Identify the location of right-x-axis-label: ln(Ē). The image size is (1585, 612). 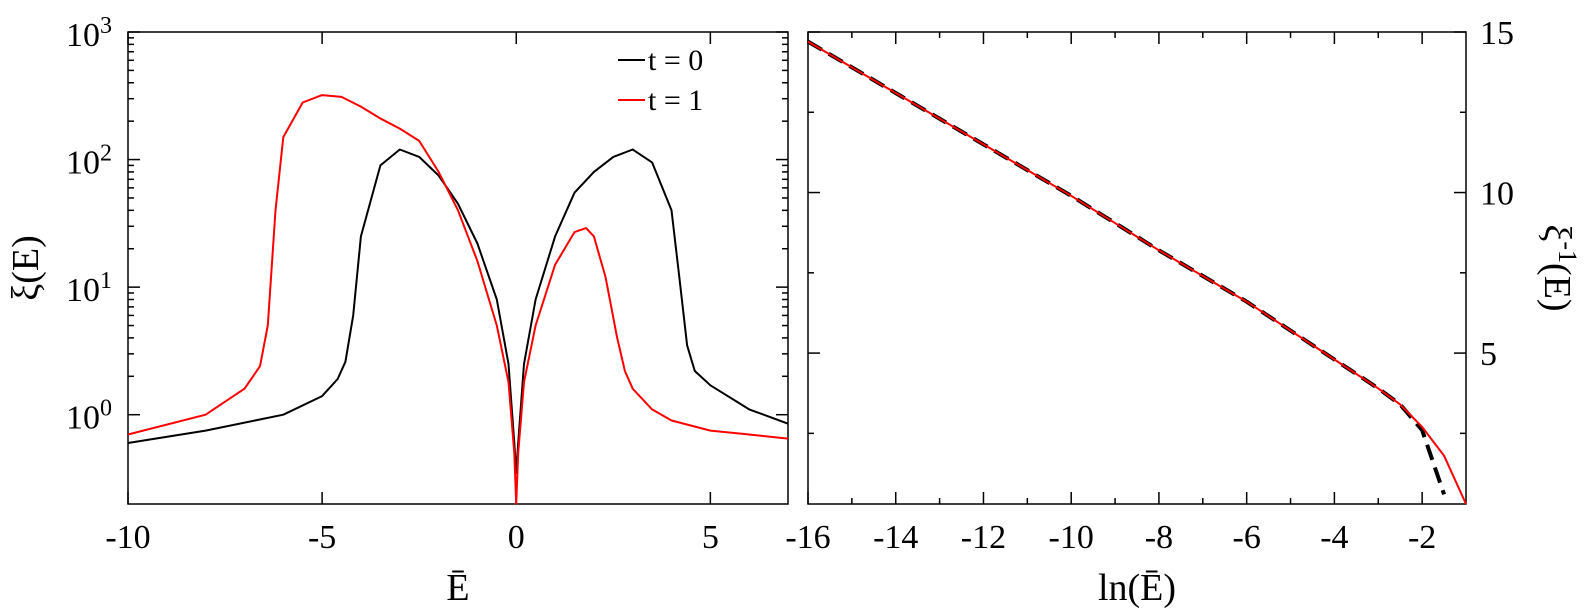
(1137, 588).